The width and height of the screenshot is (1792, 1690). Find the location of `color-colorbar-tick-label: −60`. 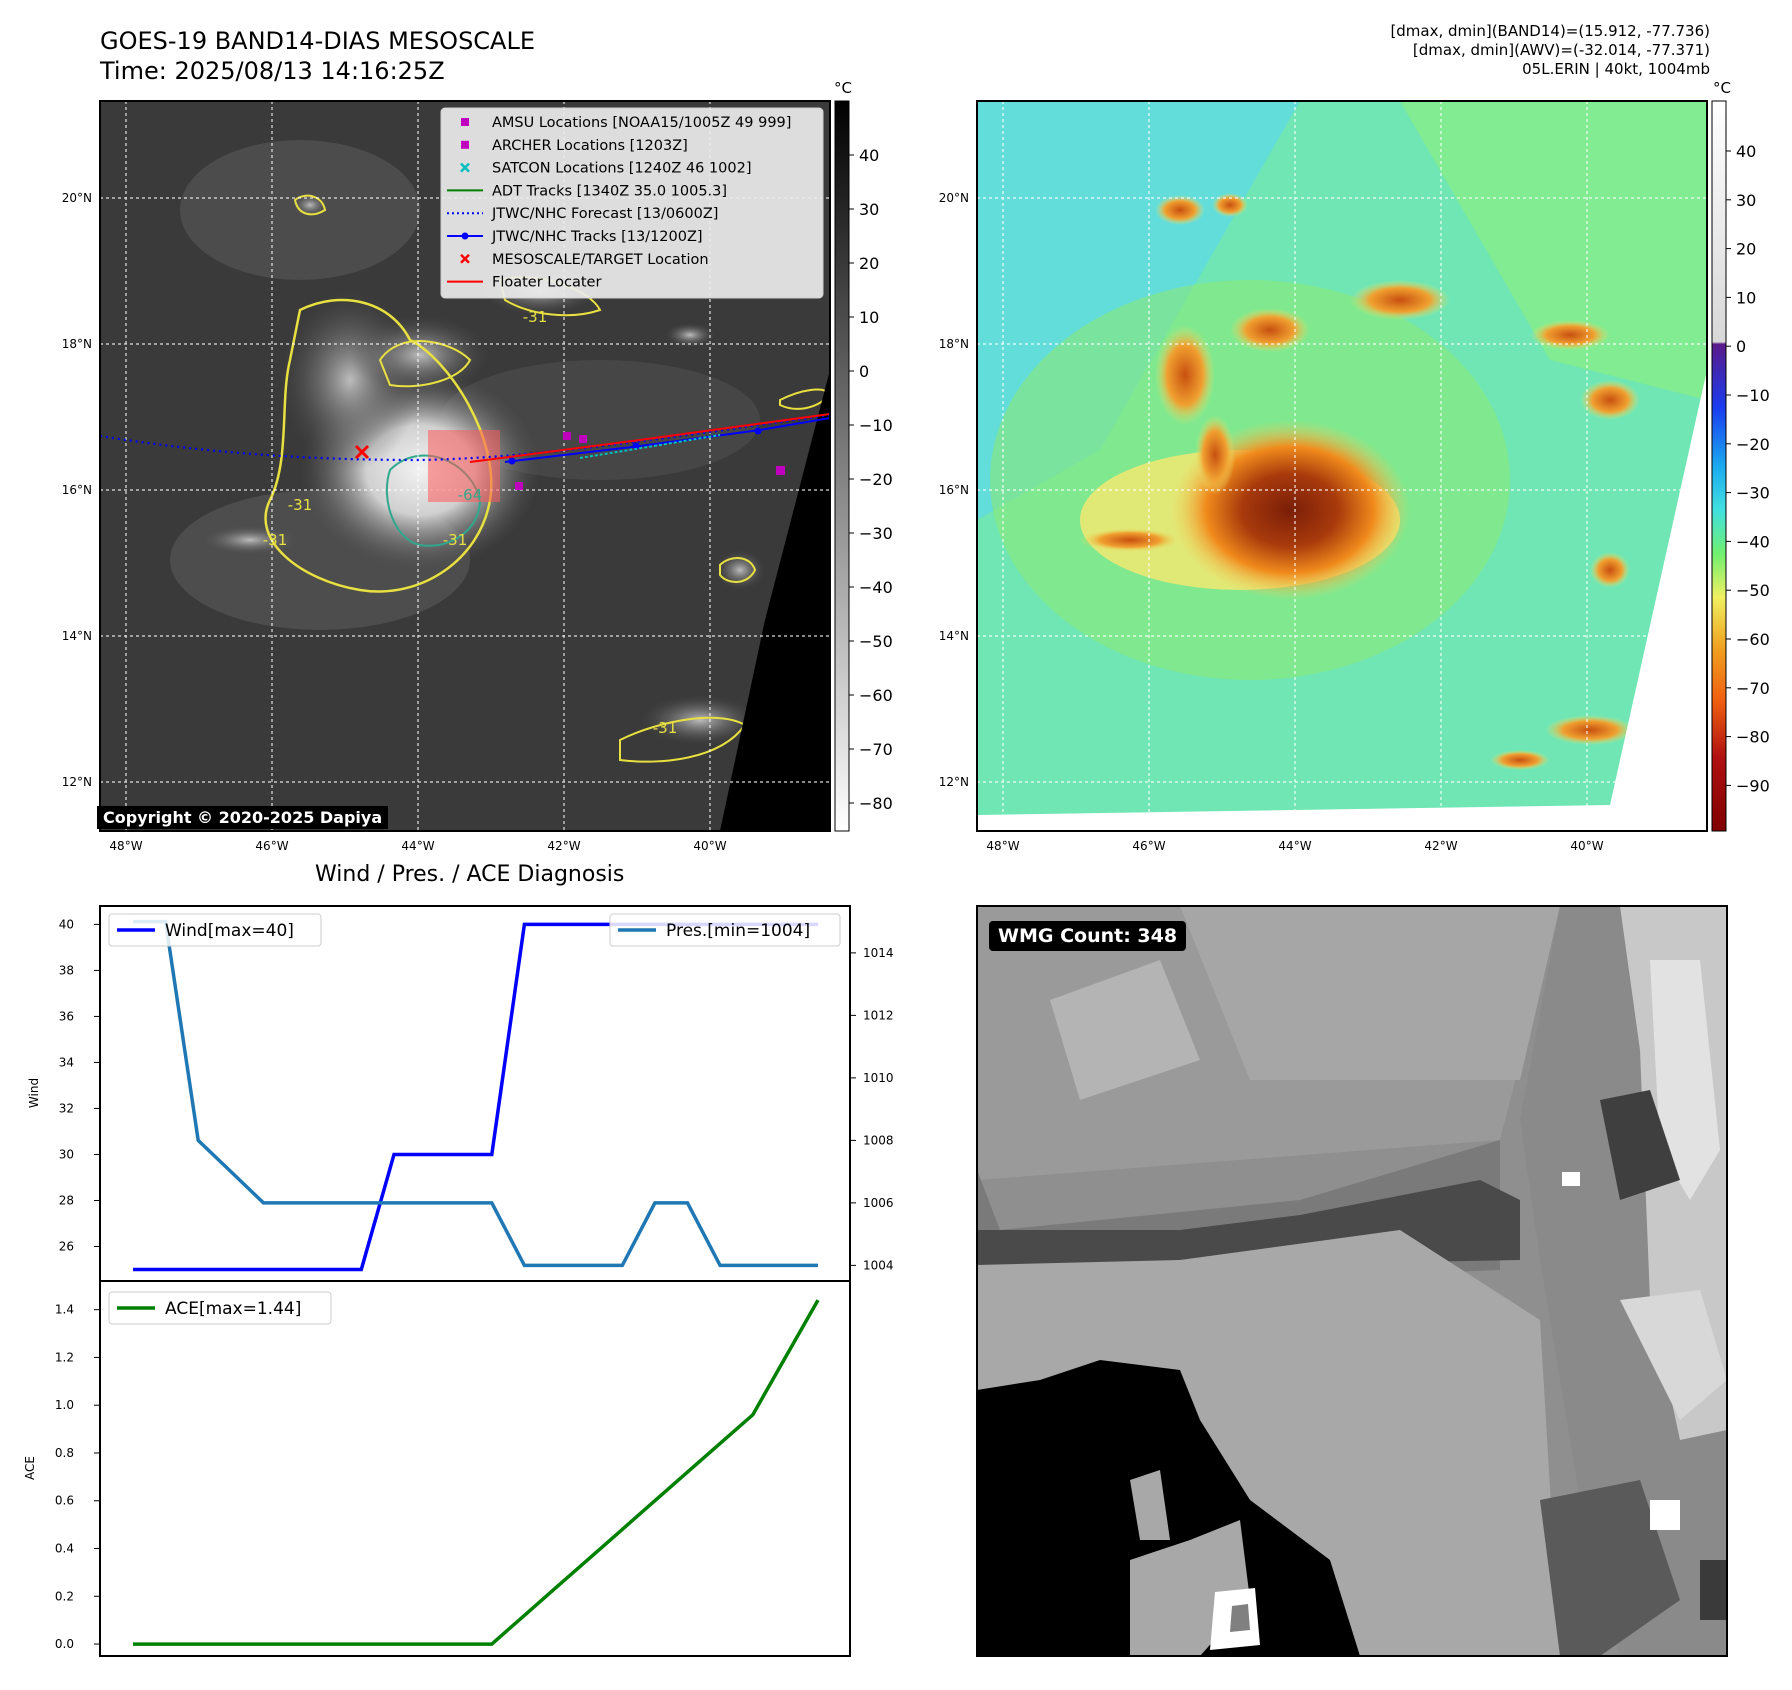

color-colorbar-tick-label: −60 is located at coordinates (1753, 639).